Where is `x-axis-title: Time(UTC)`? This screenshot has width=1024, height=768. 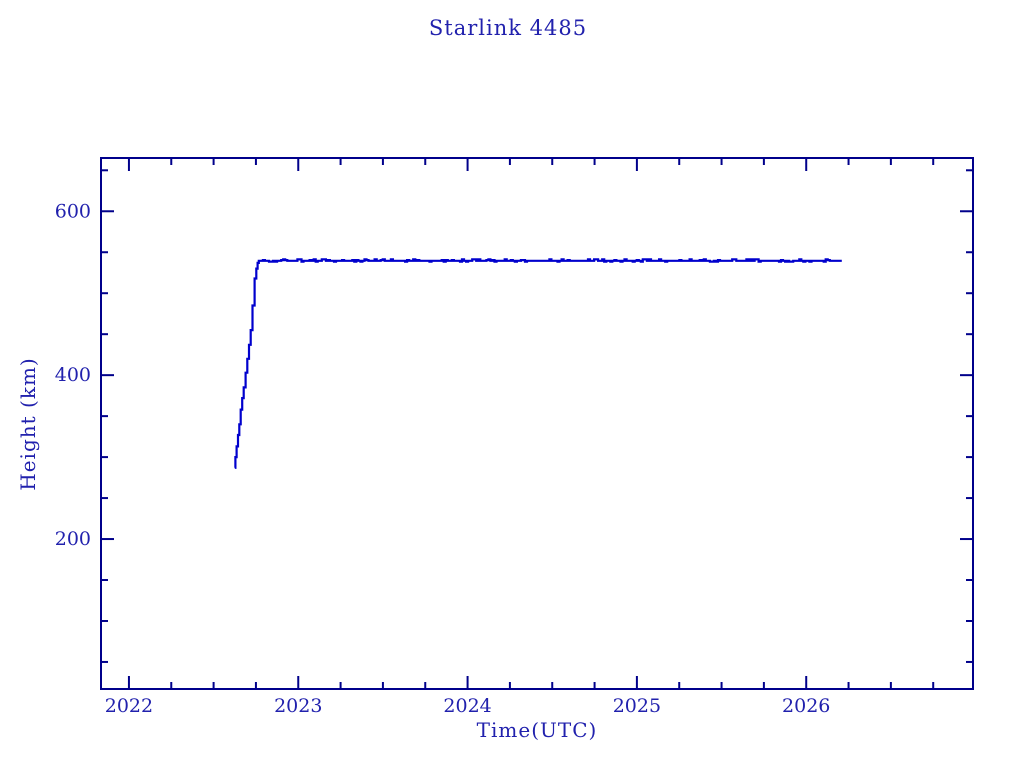 x-axis-title: Time(UTC) is located at coordinates (537, 730).